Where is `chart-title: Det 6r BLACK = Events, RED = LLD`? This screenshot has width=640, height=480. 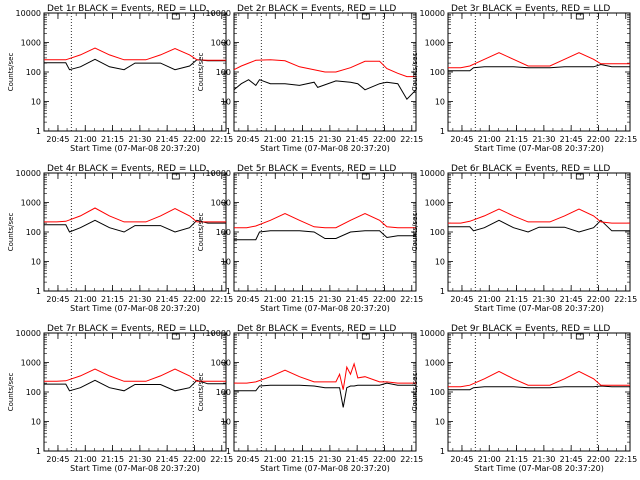
chart-title: Det 6r BLACK = Events, RED = LLD is located at coordinates (530, 169).